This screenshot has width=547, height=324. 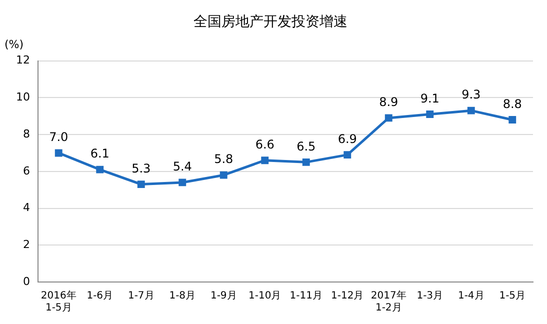 What do you see at coordinates (23, 97) in the screenshot?
I see `y-tick-label: 10` at bounding box center [23, 97].